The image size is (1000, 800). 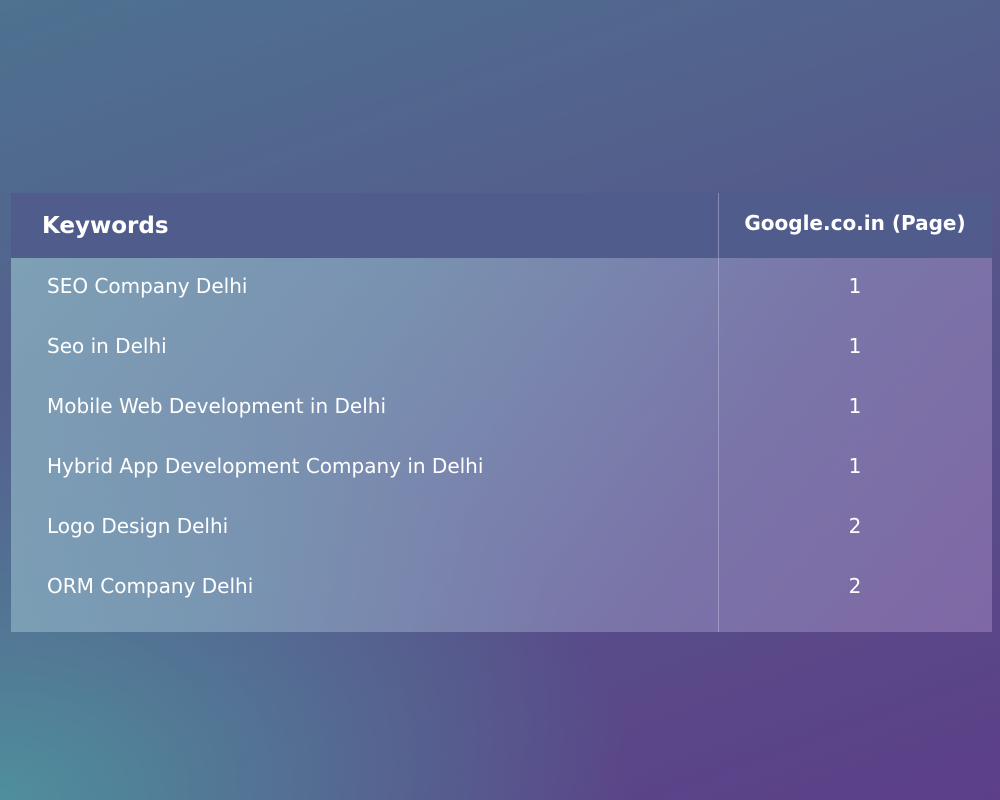 What do you see at coordinates (217, 406) in the screenshot?
I see `row-keyword: Mobile Web Development in Delhi` at bounding box center [217, 406].